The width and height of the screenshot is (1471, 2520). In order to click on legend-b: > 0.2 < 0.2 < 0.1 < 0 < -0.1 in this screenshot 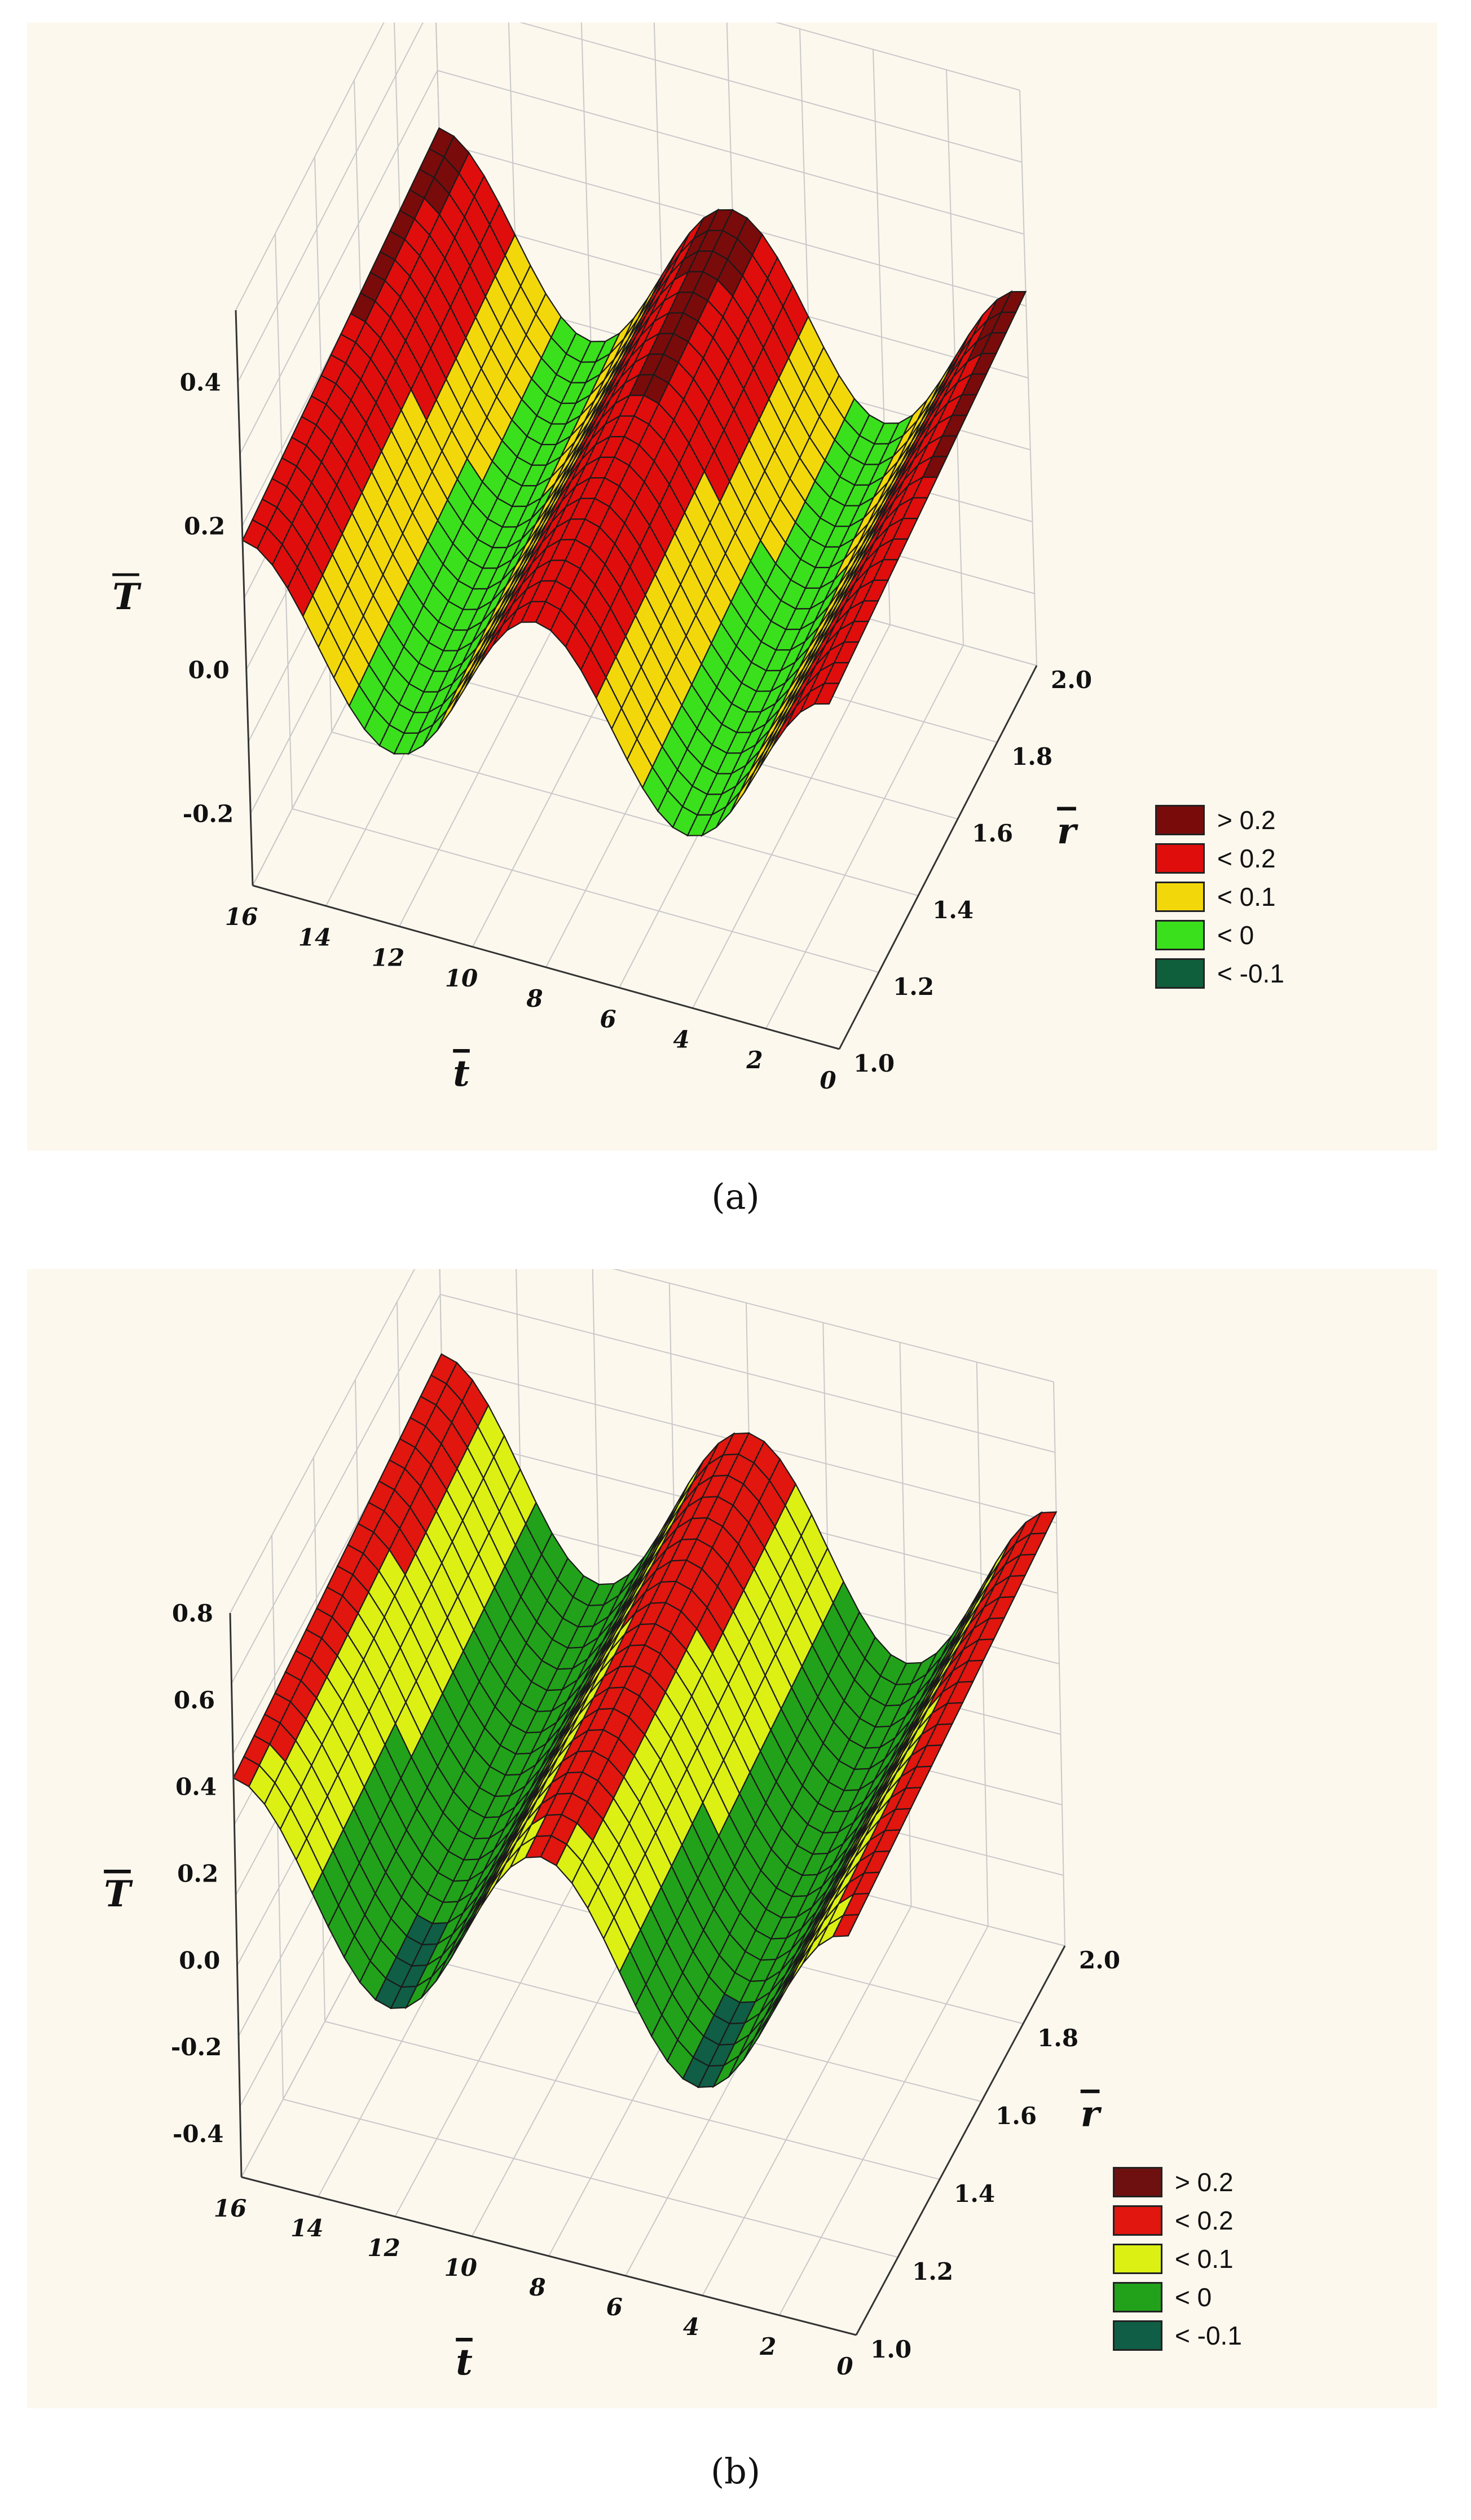, I will do `click(1177, 2259)`.